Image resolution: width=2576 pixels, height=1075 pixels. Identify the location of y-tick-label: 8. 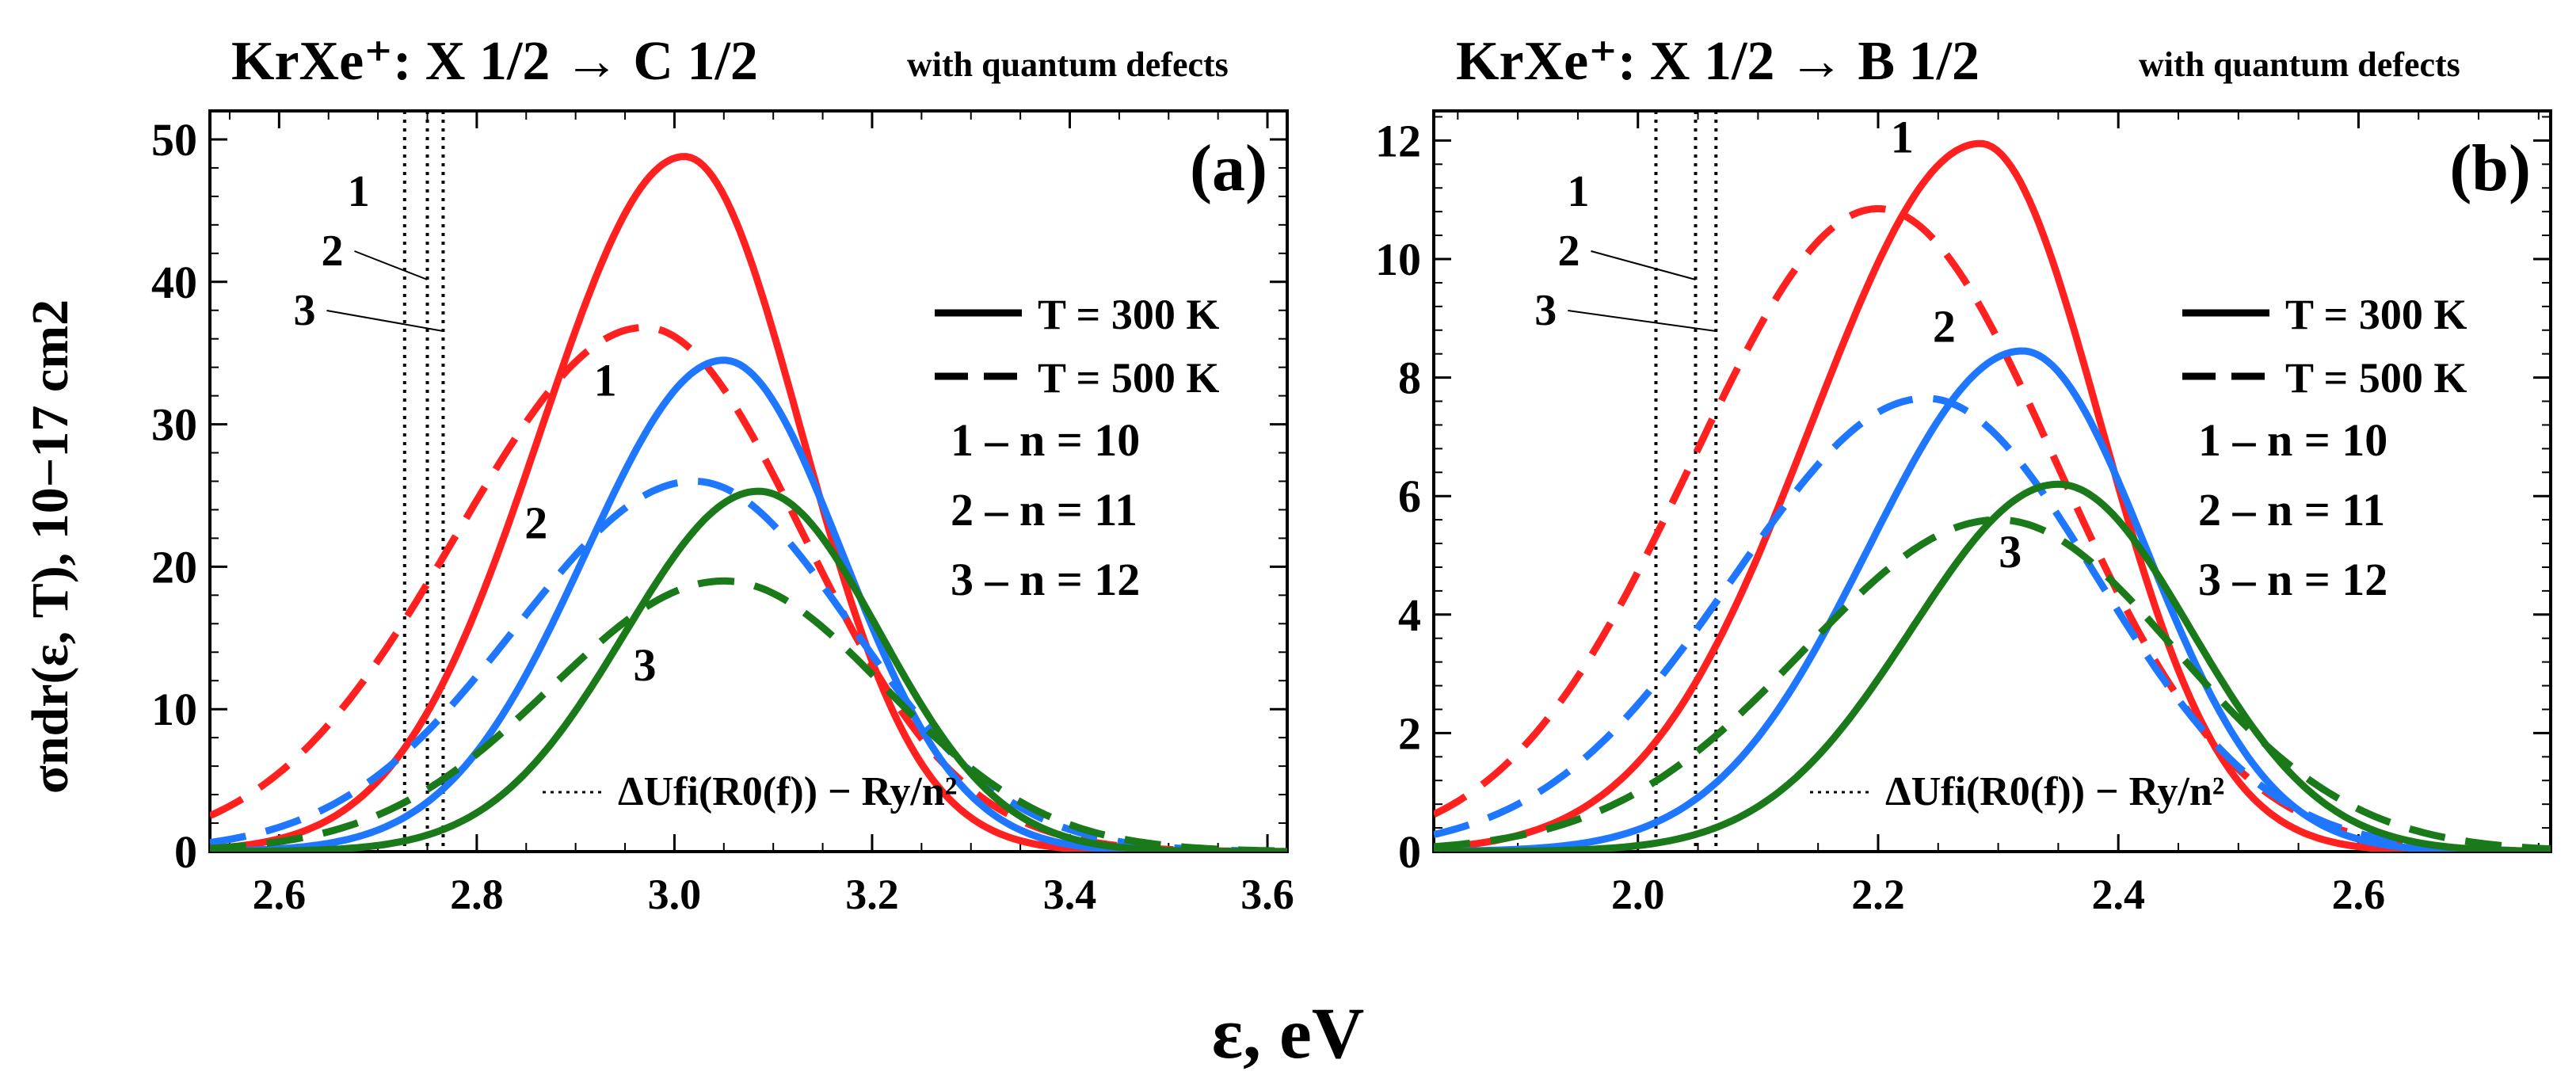
(1409, 378).